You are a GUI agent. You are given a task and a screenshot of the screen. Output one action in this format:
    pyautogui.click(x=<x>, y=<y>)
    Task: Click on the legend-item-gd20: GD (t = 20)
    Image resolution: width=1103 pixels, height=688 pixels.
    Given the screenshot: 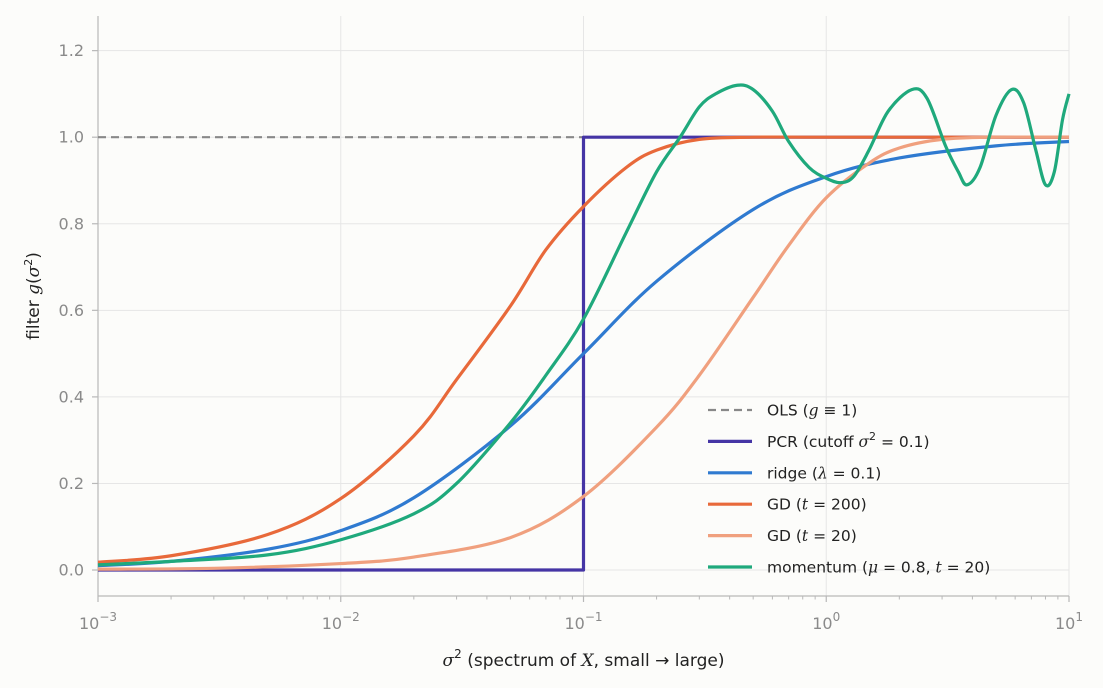 What is the action you would take?
    pyautogui.click(x=782, y=536)
    